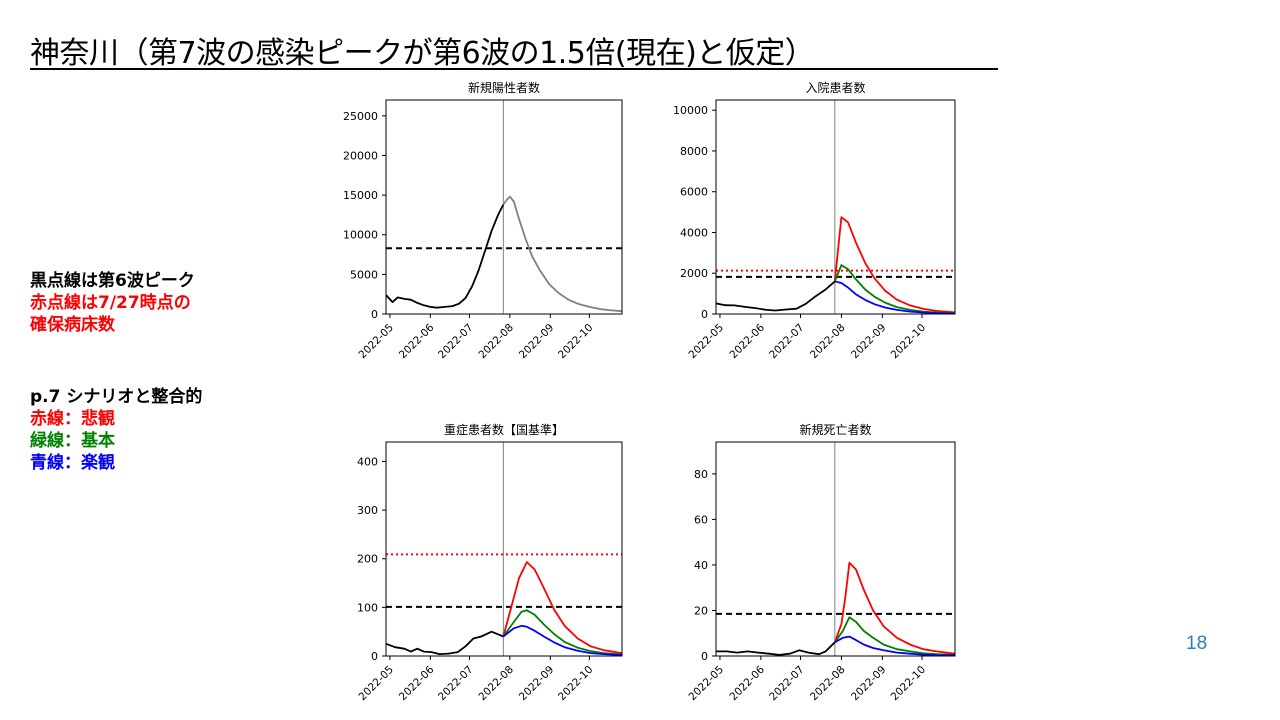 This screenshot has height=720, width=1280. What do you see at coordinates (694, 192) in the screenshot?
I see `y-tick-label: 6000` at bounding box center [694, 192].